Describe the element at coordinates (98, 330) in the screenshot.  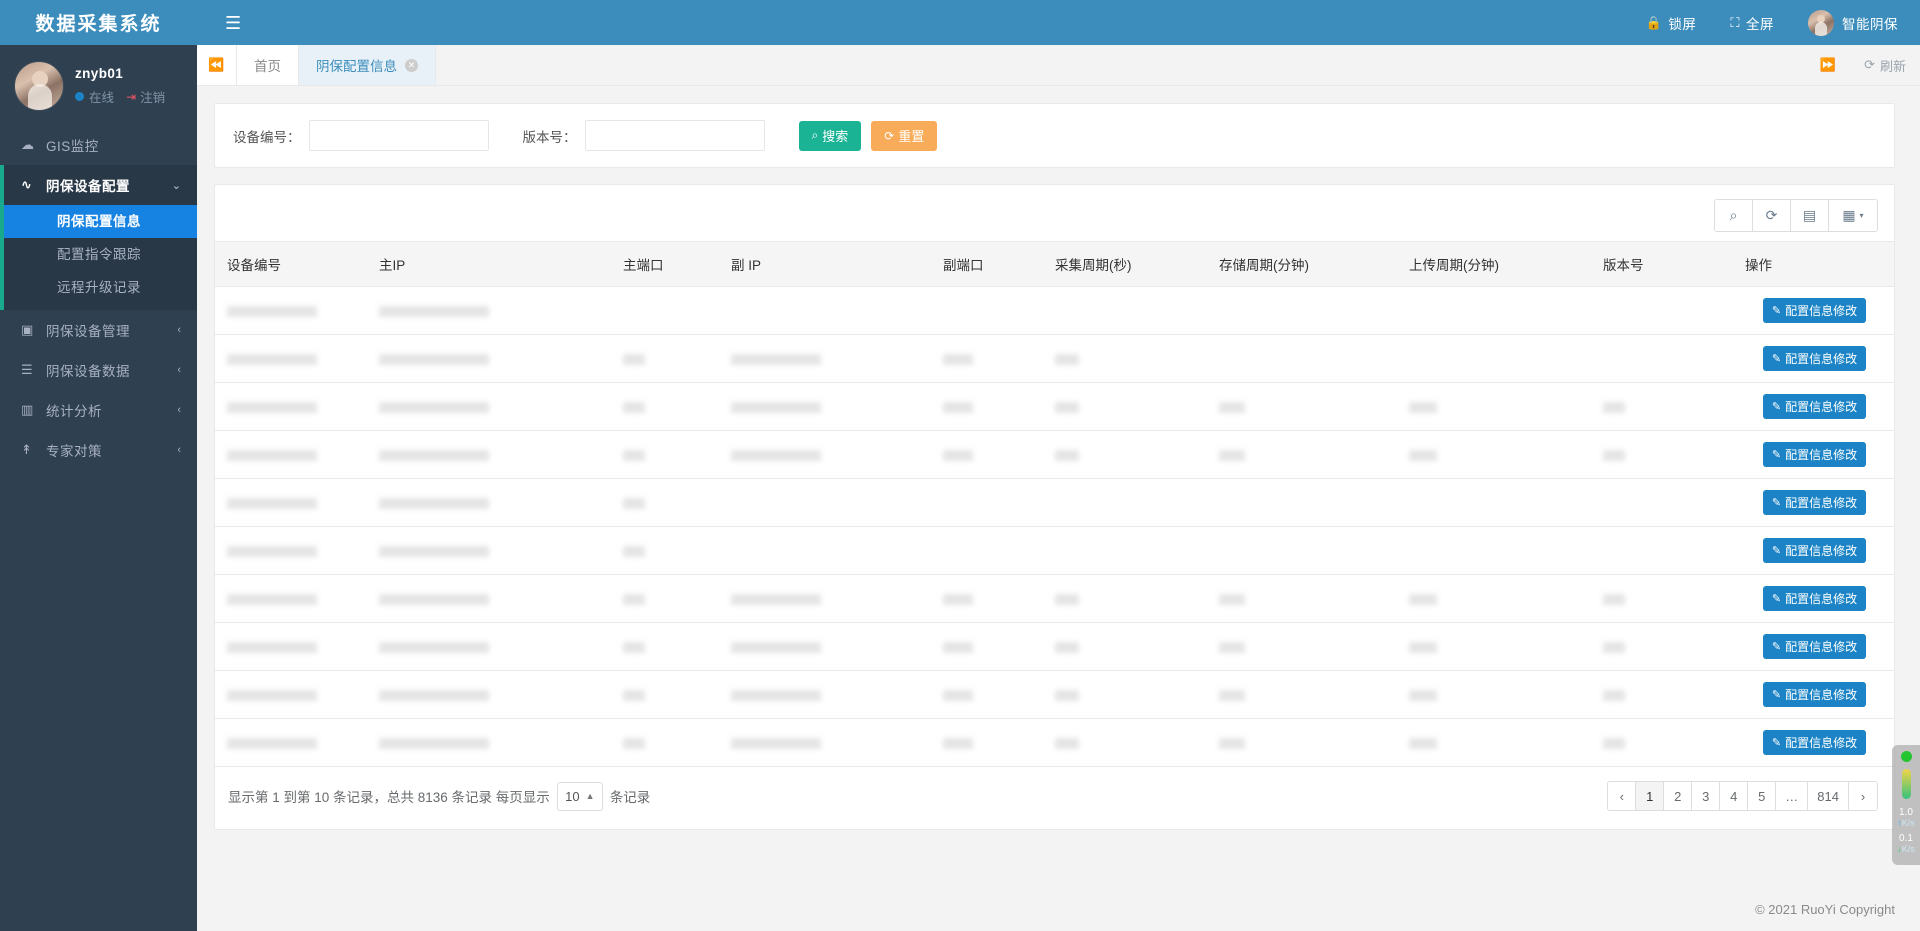
I see `sidebar-item-device-manage: ▣ 阴保设备管理 ‹` at that location.